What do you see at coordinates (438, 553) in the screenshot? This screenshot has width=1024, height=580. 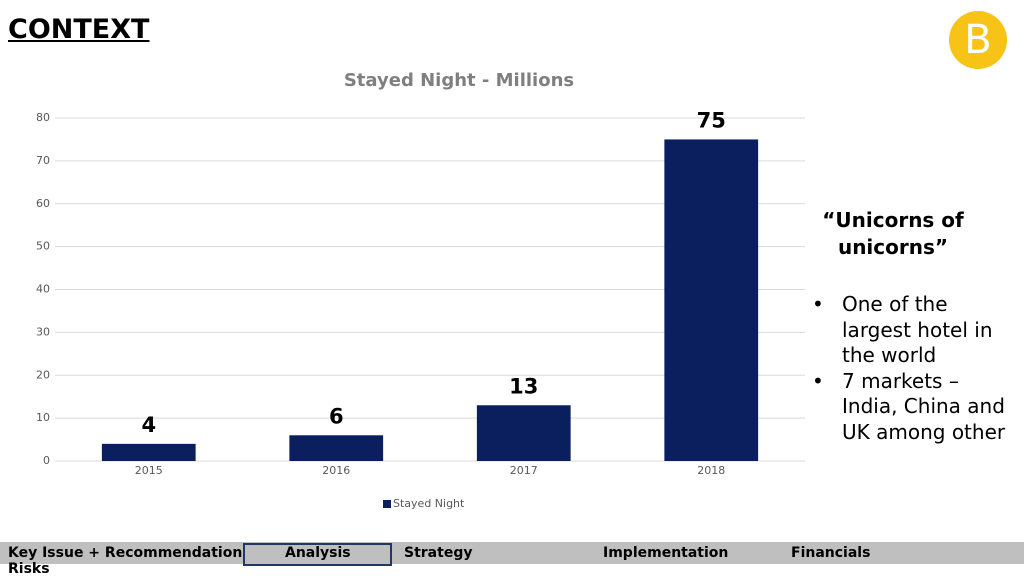 I see `nav-item: Strategy` at bounding box center [438, 553].